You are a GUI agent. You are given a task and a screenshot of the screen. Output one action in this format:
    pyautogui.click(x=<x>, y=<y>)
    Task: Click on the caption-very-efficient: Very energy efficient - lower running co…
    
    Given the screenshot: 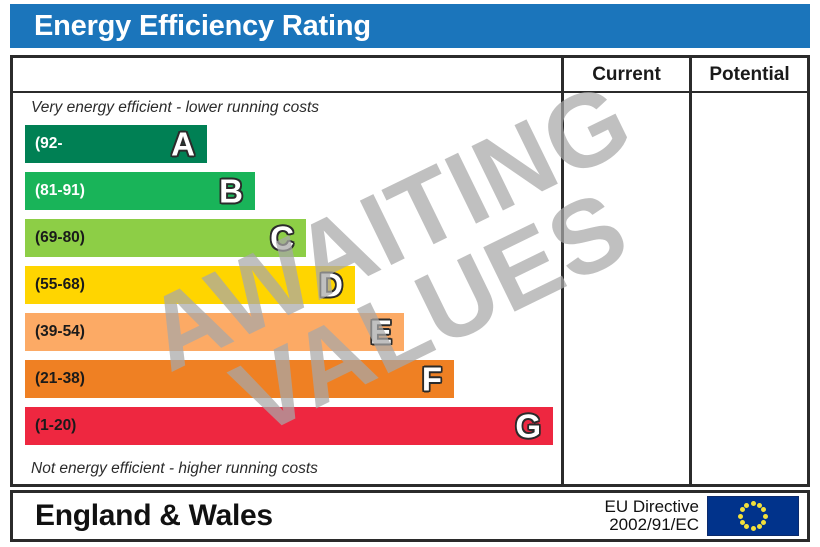 What is the action you would take?
    pyautogui.click(x=175, y=107)
    